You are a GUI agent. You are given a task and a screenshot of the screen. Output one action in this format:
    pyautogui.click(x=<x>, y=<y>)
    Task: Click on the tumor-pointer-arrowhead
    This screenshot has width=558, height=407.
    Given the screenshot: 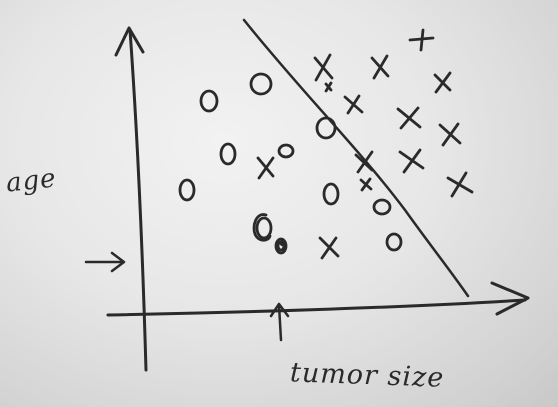 What is the action you would take?
    pyautogui.click(x=279, y=310)
    